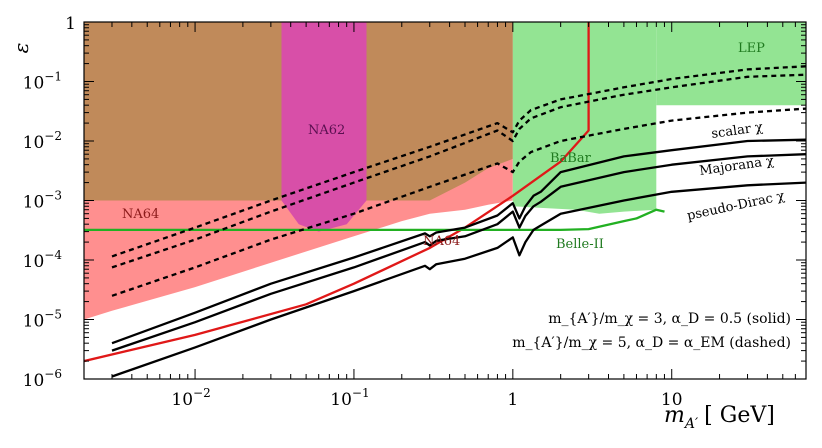 This screenshot has height=448, width=822. What do you see at coordinates (21, 48) in the screenshot?
I see `y-axis-label: ε` at bounding box center [21, 48].